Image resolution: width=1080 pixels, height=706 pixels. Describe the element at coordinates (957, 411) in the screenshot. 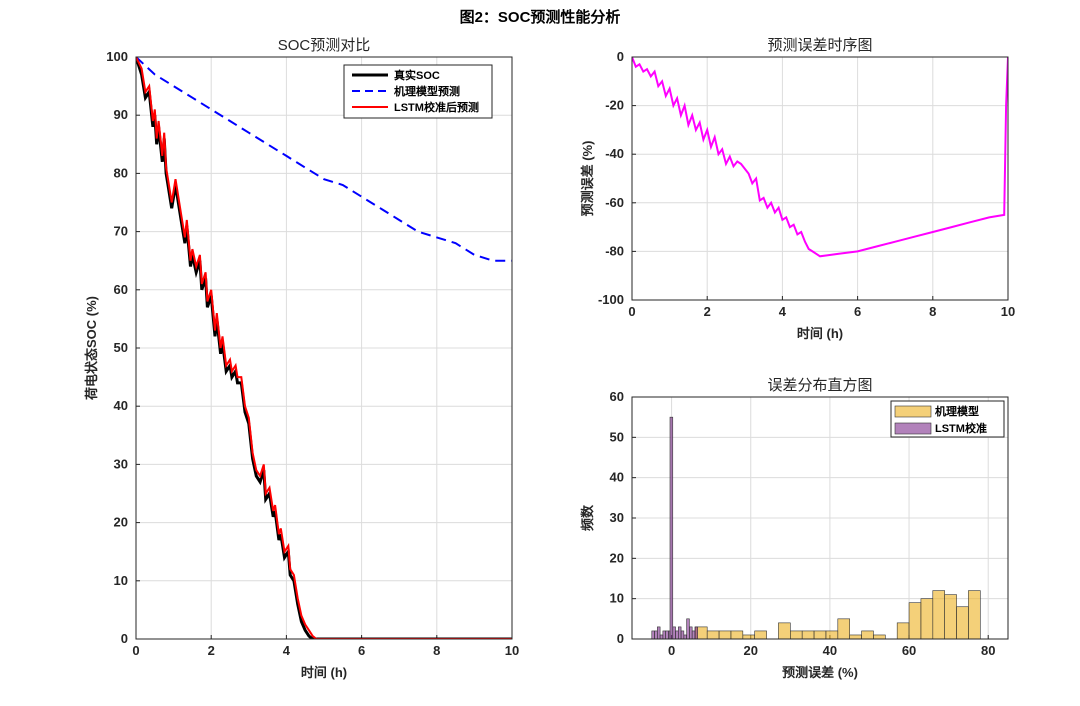

I see `hist-legend-label-0: 机理模型` at that location.